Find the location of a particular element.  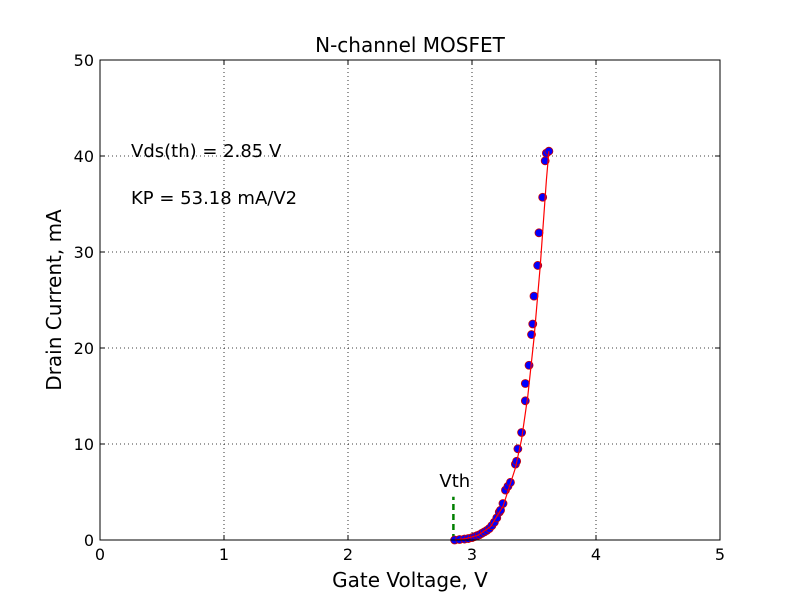

y-tick-label: 40 is located at coordinates (84, 156).